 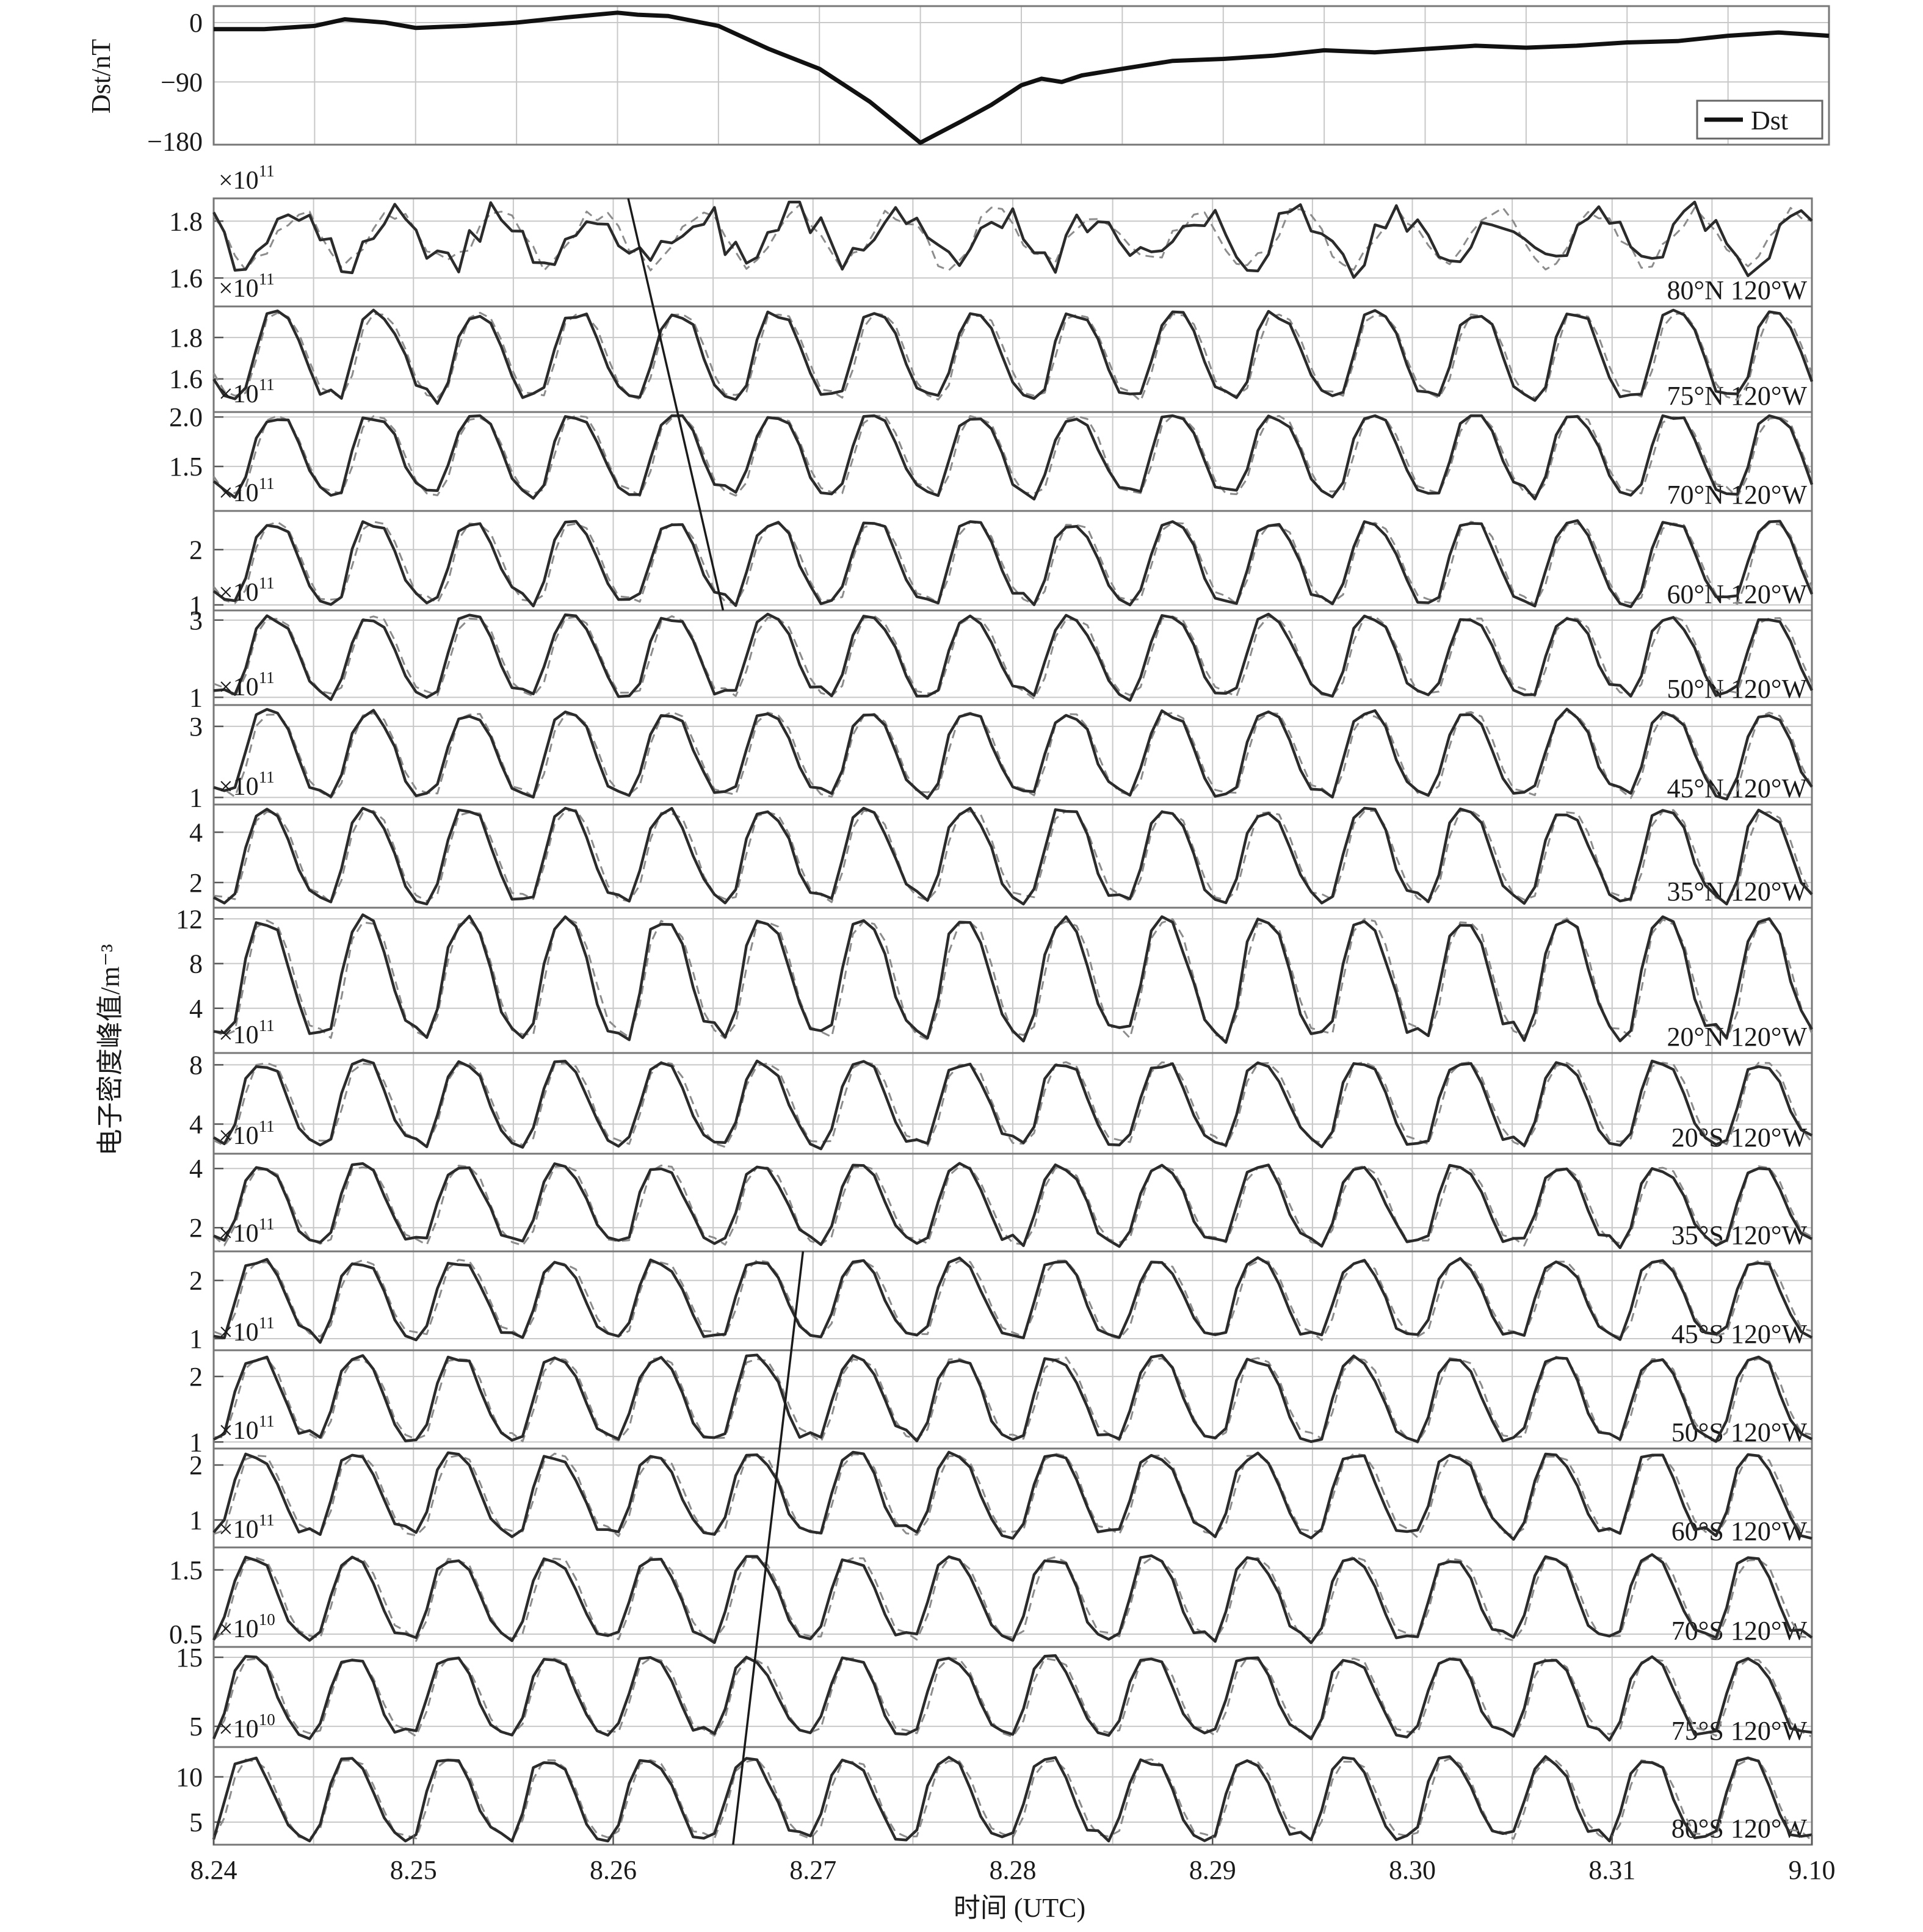 I want to click on y-tick-label: 8, so click(x=196, y=1065).